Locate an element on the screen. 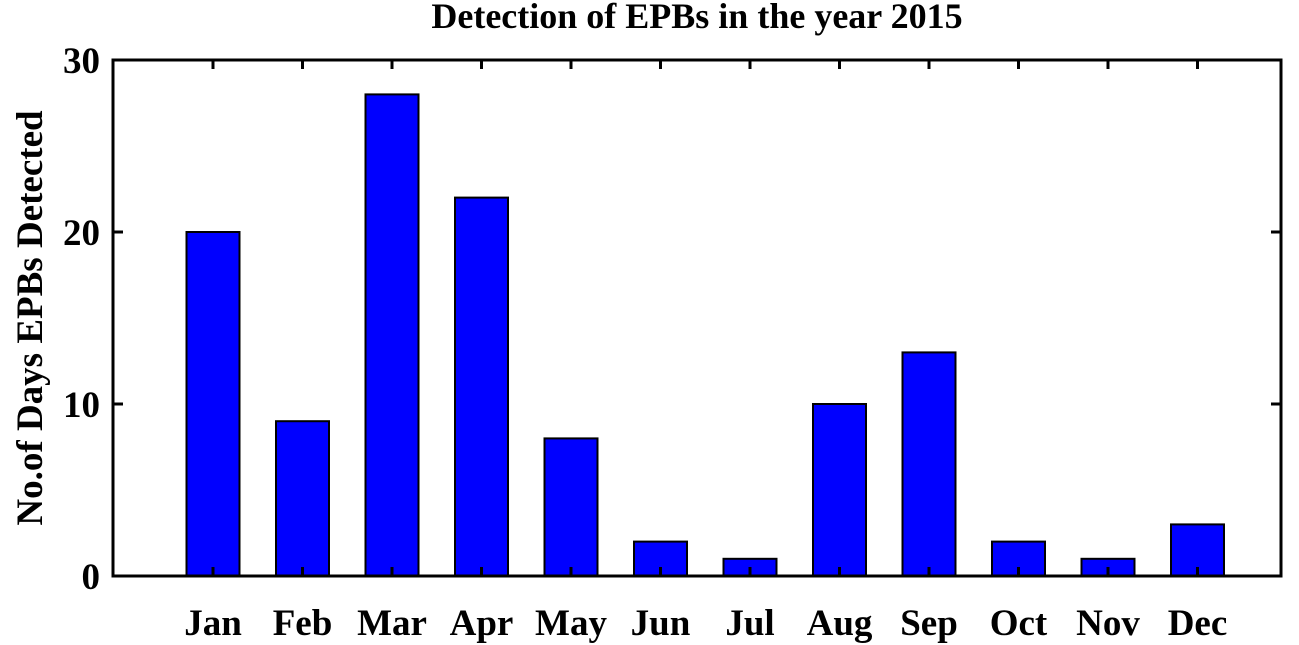 This screenshot has height=645, width=1299. chart-title: Detection of EPBs in the year 2015 is located at coordinates (696, 18).